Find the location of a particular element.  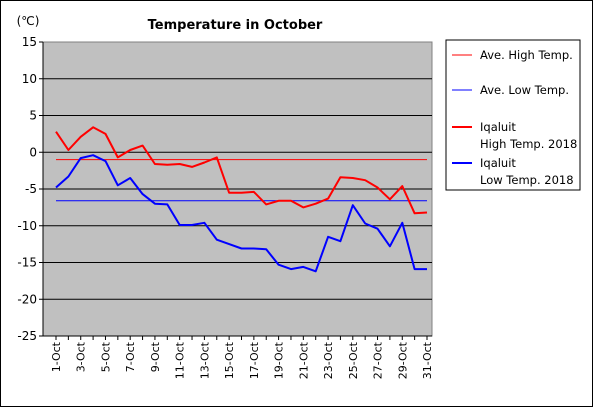

legend-label-4: Iqaluit is located at coordinates (498, 163).